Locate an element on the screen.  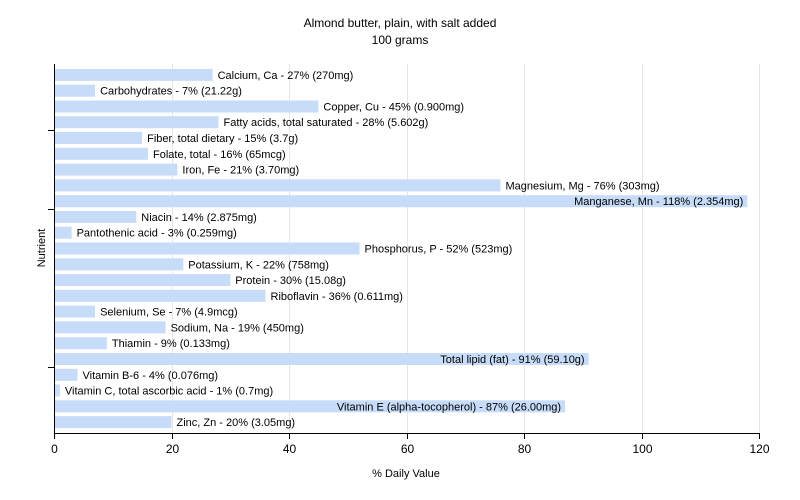
bar-label: Riboflavin - 36% (0.611mg) is located at coordinates (337, 297).